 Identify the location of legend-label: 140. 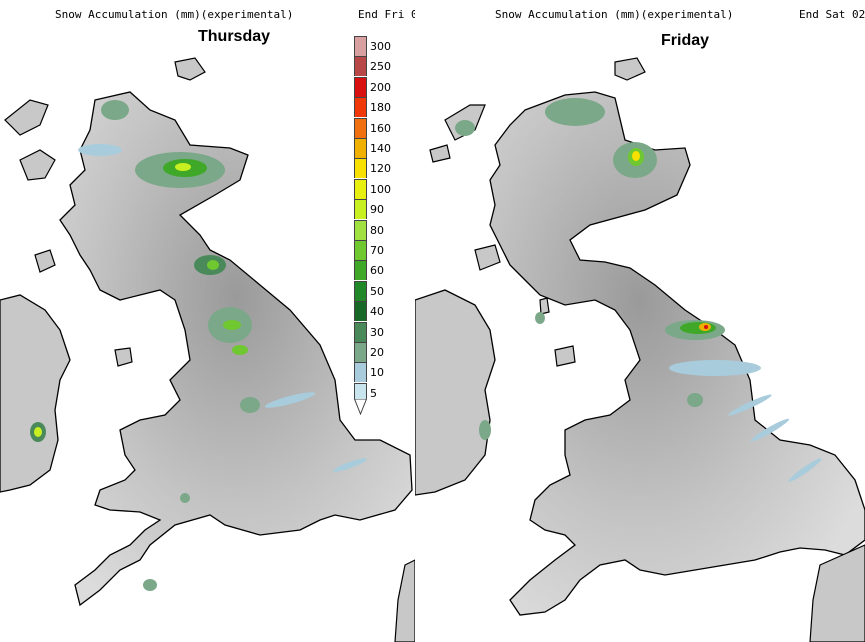
(380, 148).